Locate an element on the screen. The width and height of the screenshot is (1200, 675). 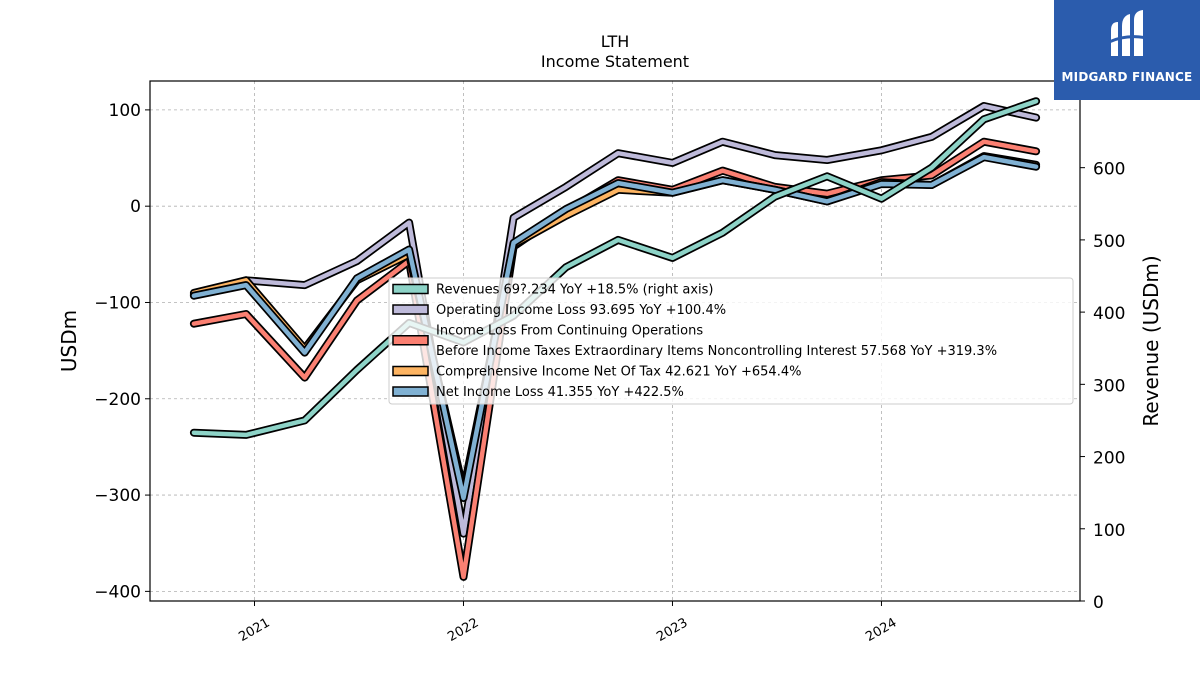
chart-subtitle: Income Statement is located at coordinates (615, 61).